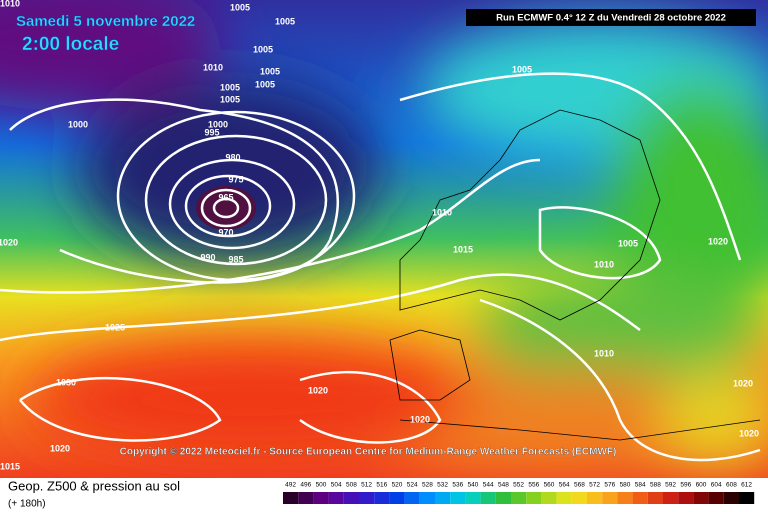 The width and height of the screenshot is (768, 512). Describe the element at coordinates (336, 485) in the screenshot. I see `legend-tick-label: 504` at that location.